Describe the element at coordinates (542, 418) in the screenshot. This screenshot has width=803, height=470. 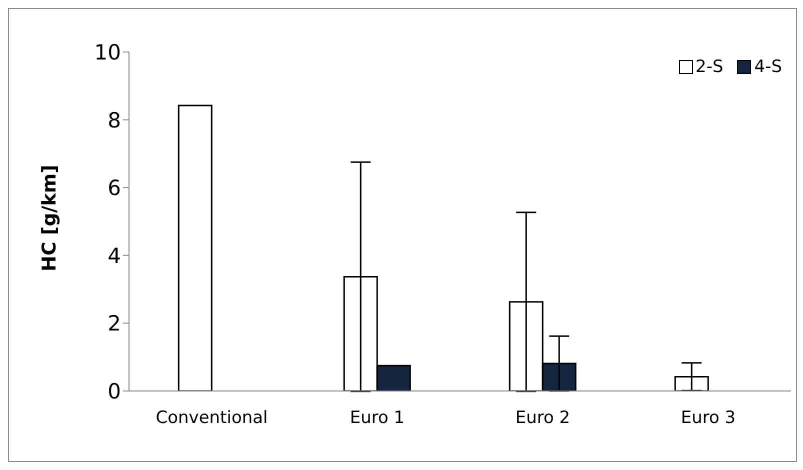
I see `x-tick-label: Euro 2` at that location.